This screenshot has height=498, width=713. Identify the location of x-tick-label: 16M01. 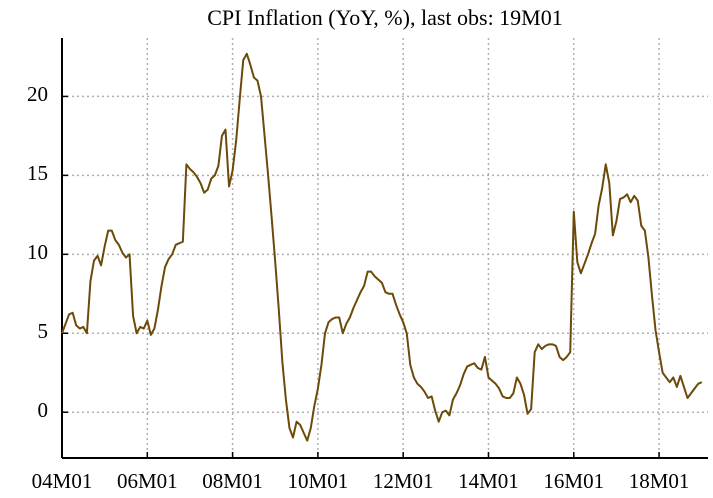
(573, 481).